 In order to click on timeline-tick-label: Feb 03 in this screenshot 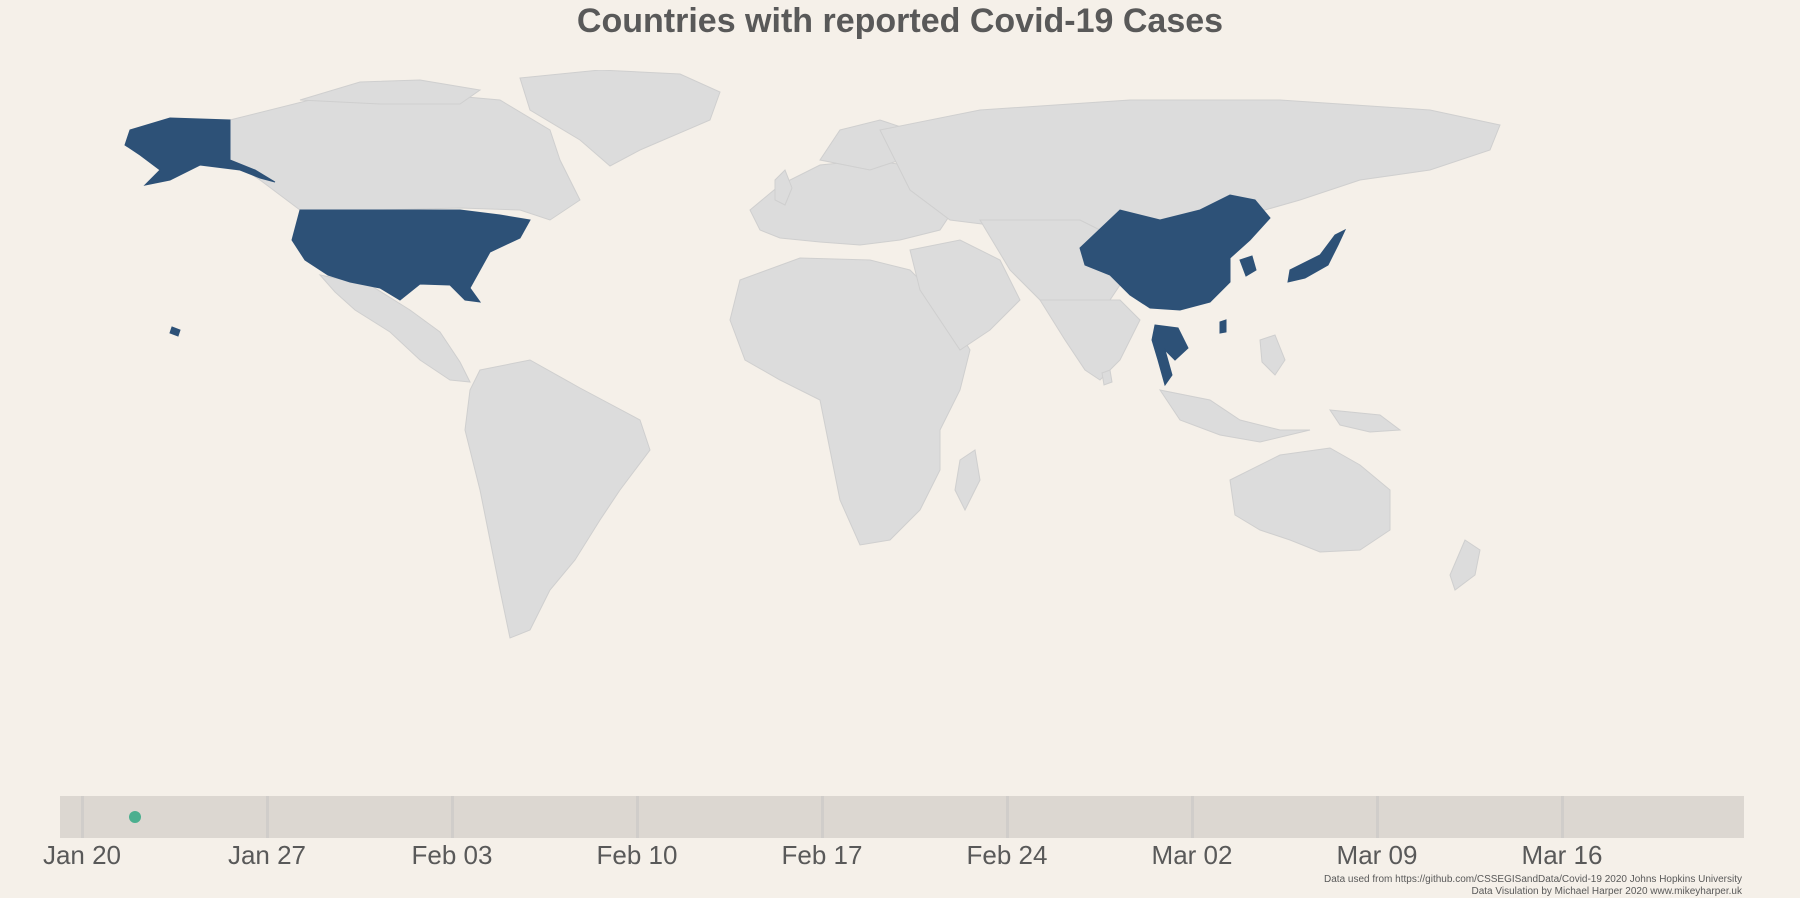, I will do `click(452, 855)`.